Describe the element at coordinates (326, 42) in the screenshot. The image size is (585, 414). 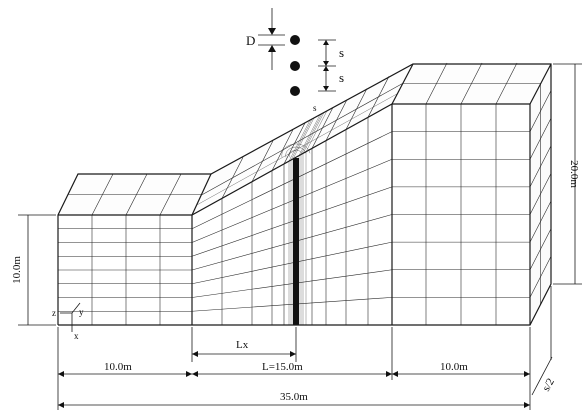
I see `s-arrow-1a` at that location.